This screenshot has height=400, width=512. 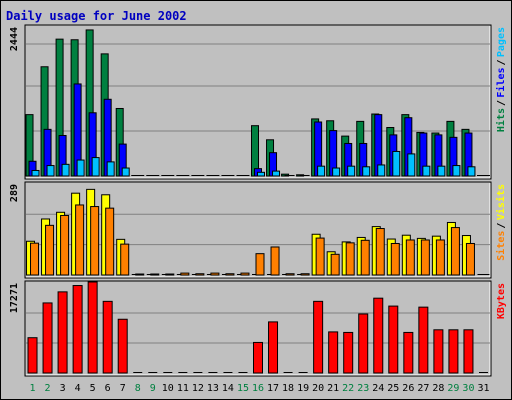 What do you see at coordinates (48, 388) in the screenshot?
I see `x-tick-label-day-2: 2` at bounding box center [48, 388].